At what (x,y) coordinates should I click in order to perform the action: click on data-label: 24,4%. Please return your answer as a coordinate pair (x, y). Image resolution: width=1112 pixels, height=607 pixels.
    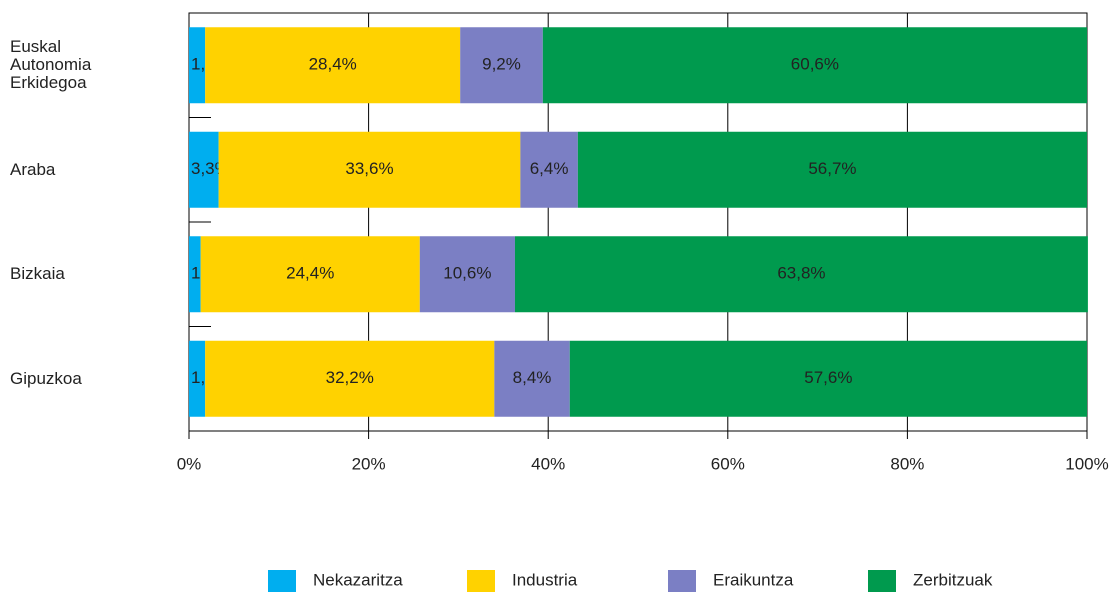
    Looking at the image, I should click on (310, 273).